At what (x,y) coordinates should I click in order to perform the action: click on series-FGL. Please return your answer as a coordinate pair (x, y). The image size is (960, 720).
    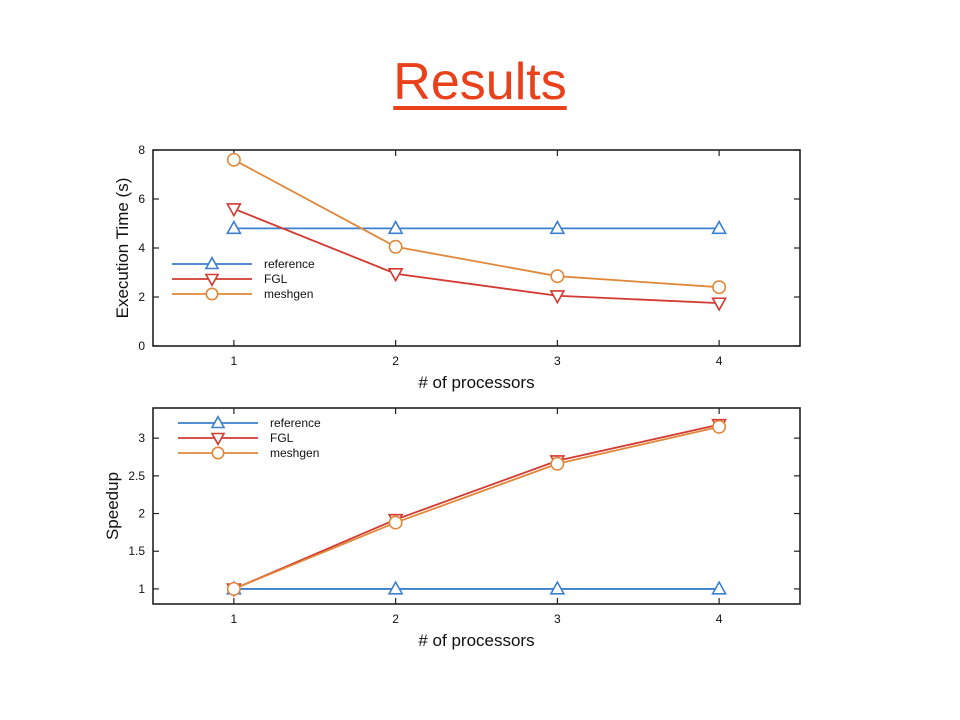
    Looking at the image, I should click on (476, 257).